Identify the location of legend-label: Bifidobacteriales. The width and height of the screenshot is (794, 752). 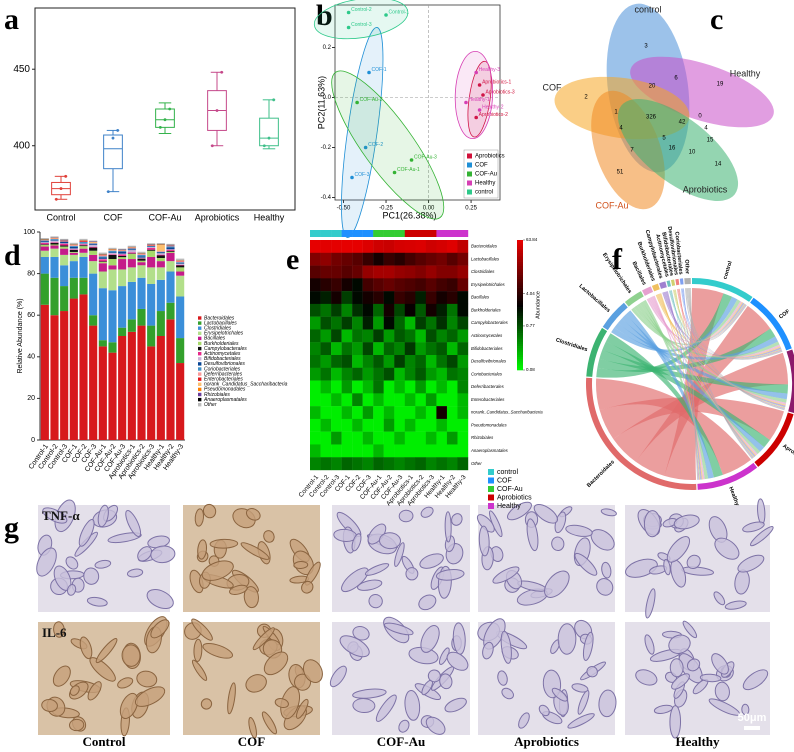
(222, 359).